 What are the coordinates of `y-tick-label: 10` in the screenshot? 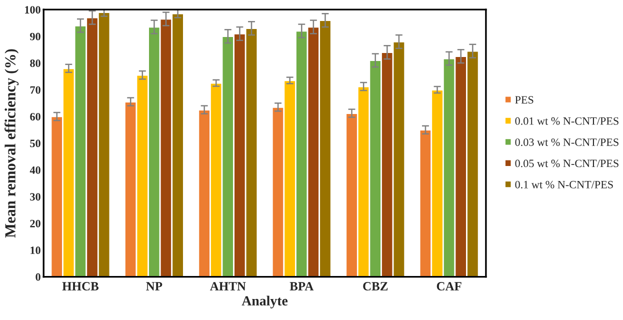 It's located at (35, 250).